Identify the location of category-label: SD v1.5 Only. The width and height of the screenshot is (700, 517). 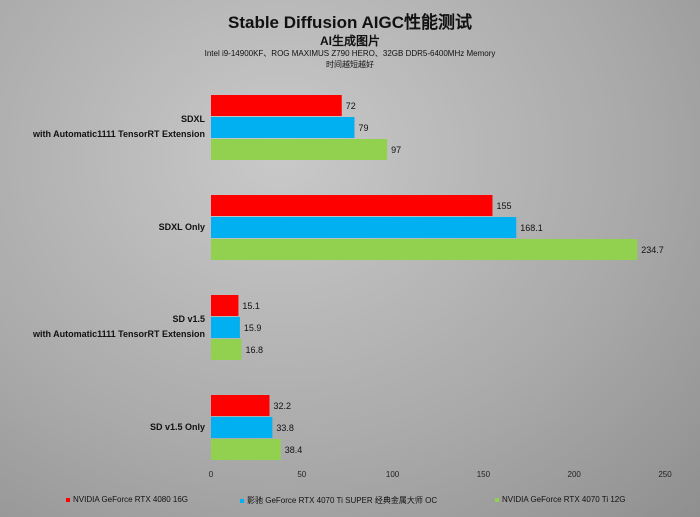
(177, 427).